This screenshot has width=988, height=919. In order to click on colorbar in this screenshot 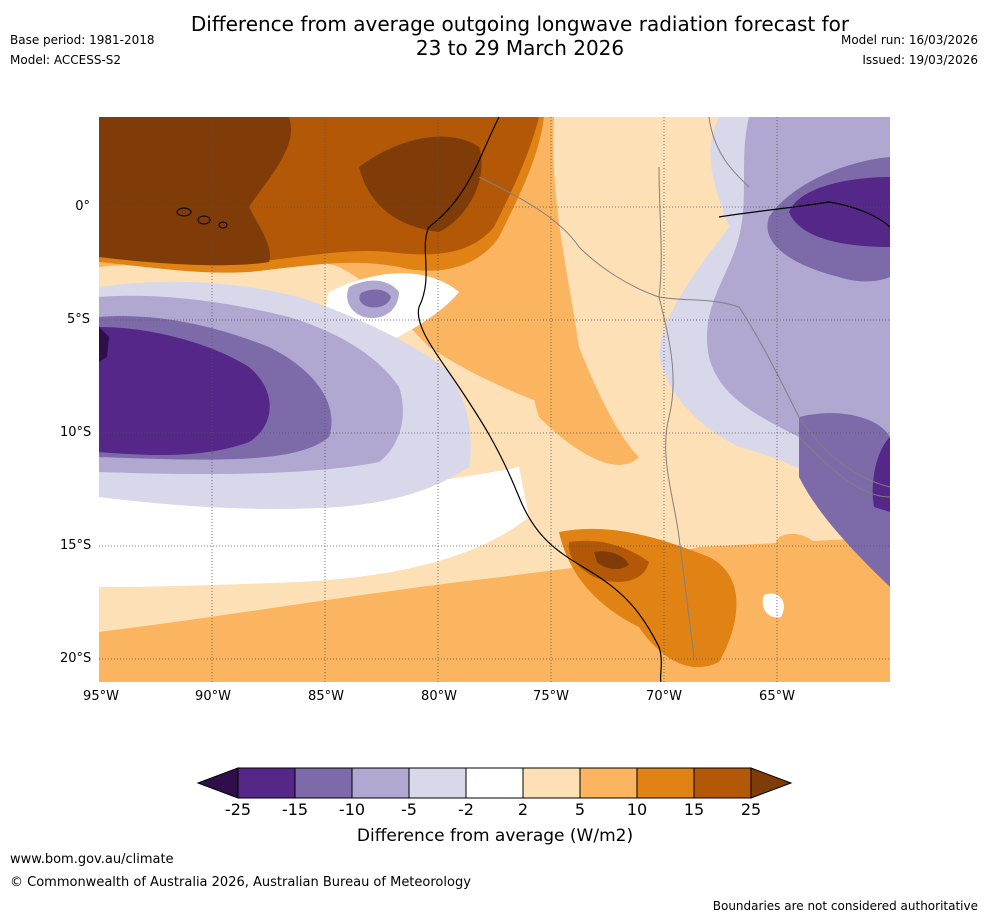, I will do `click(494, 783)`.